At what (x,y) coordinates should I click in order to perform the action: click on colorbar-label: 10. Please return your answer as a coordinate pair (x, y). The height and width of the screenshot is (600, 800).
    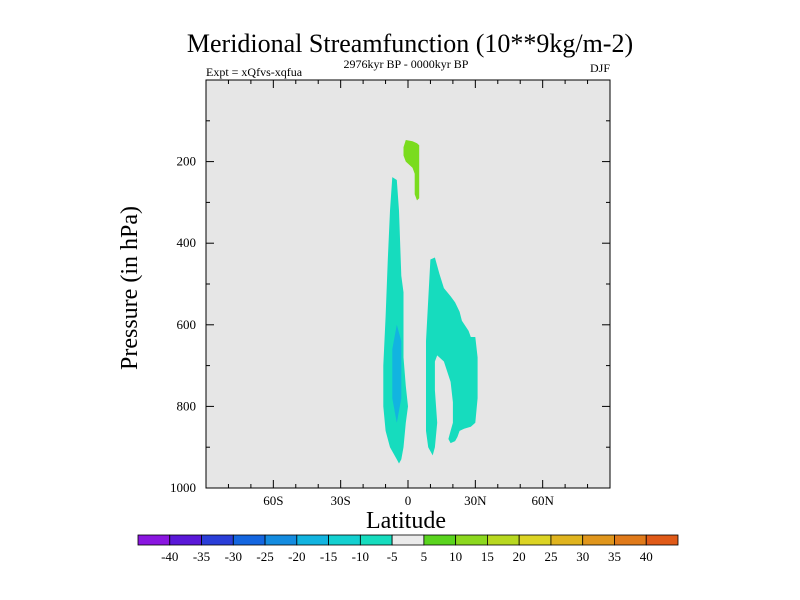
    Looking at the image, I should click on (455, 556).